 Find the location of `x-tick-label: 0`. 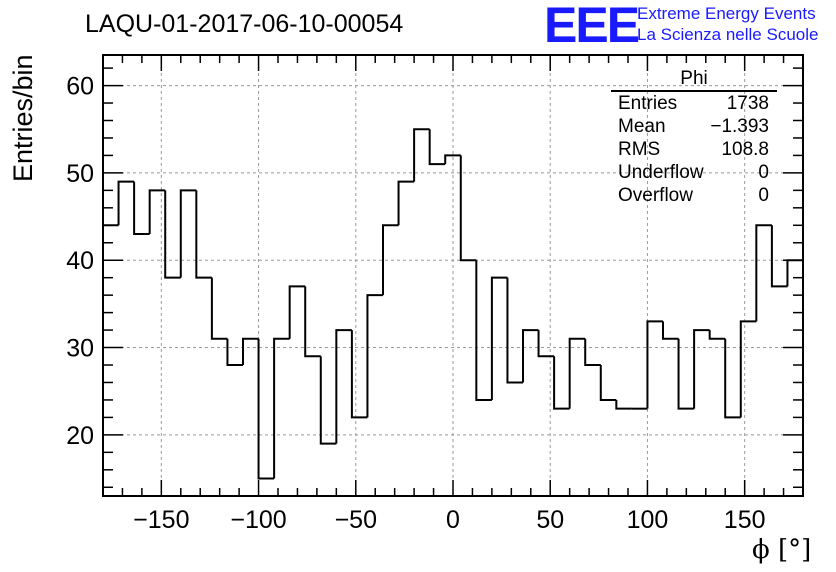

x-tick-label: 0 is located at coordinates (453, 520).